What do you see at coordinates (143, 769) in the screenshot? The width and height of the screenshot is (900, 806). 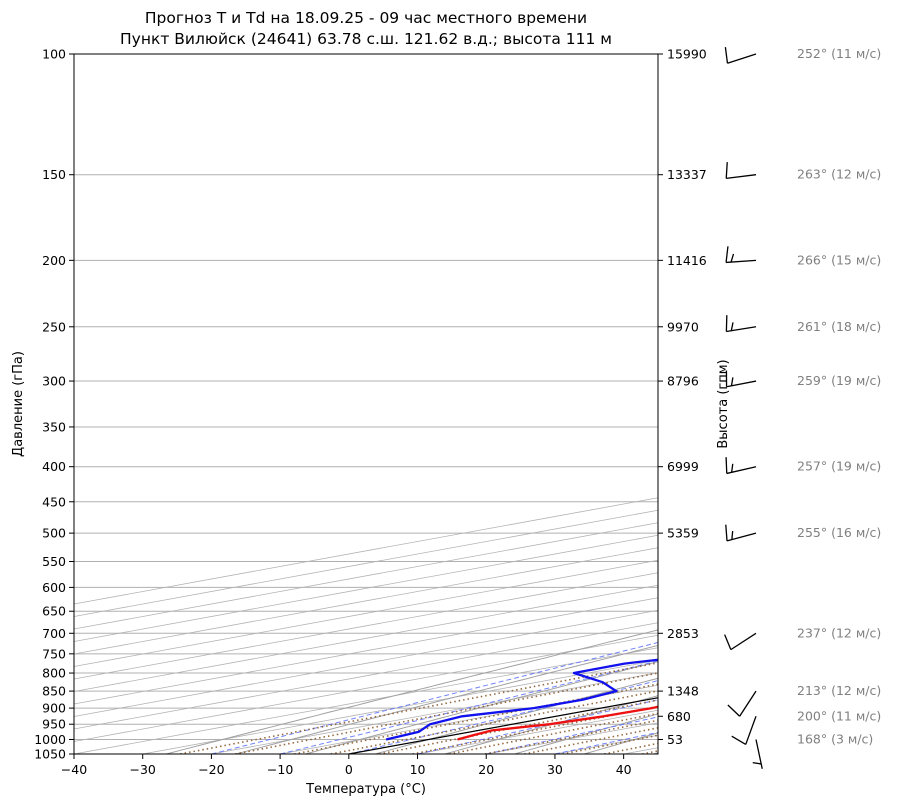 I see `x-tick-label: −30` at bounding box center [143, 769].